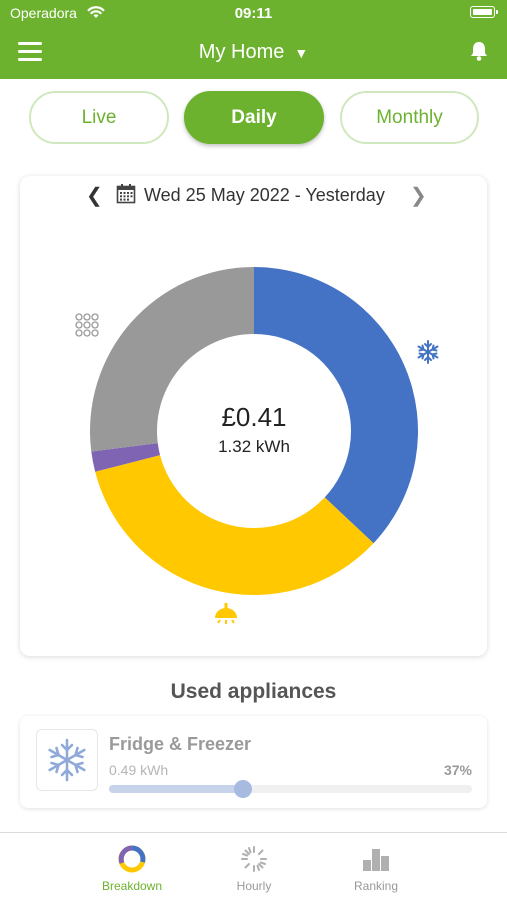 The width and height of the screenshot is (507, 901). Describe the element at coordinates (126, 196) in the screenshot. I see `calendar-icon` at that location.